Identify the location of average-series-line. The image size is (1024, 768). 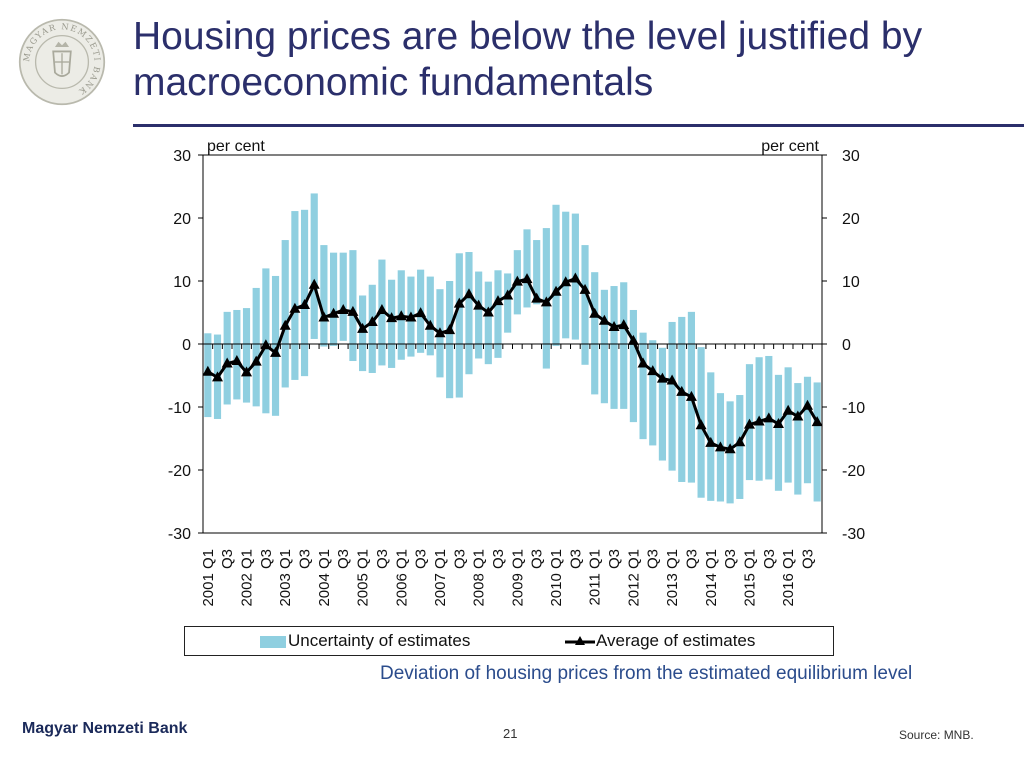
(513, 363).